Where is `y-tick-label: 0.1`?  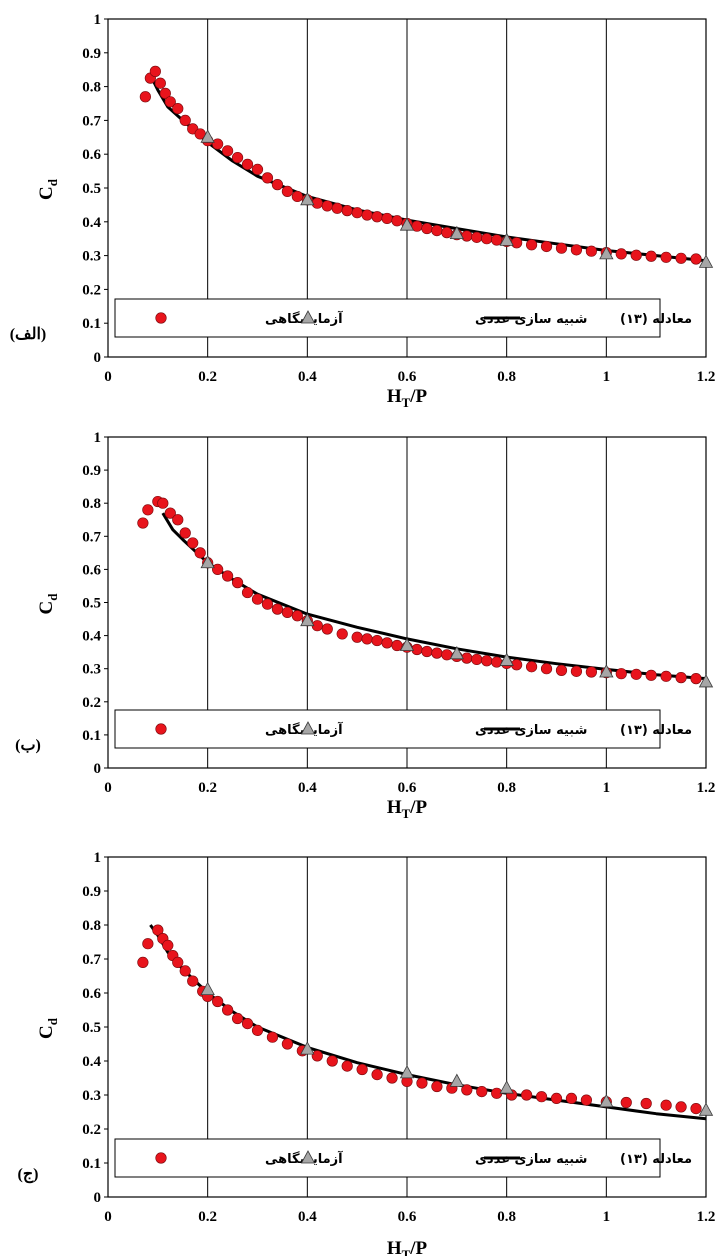 y-tick-label: 0.1 is located at coordinates (91, 324).